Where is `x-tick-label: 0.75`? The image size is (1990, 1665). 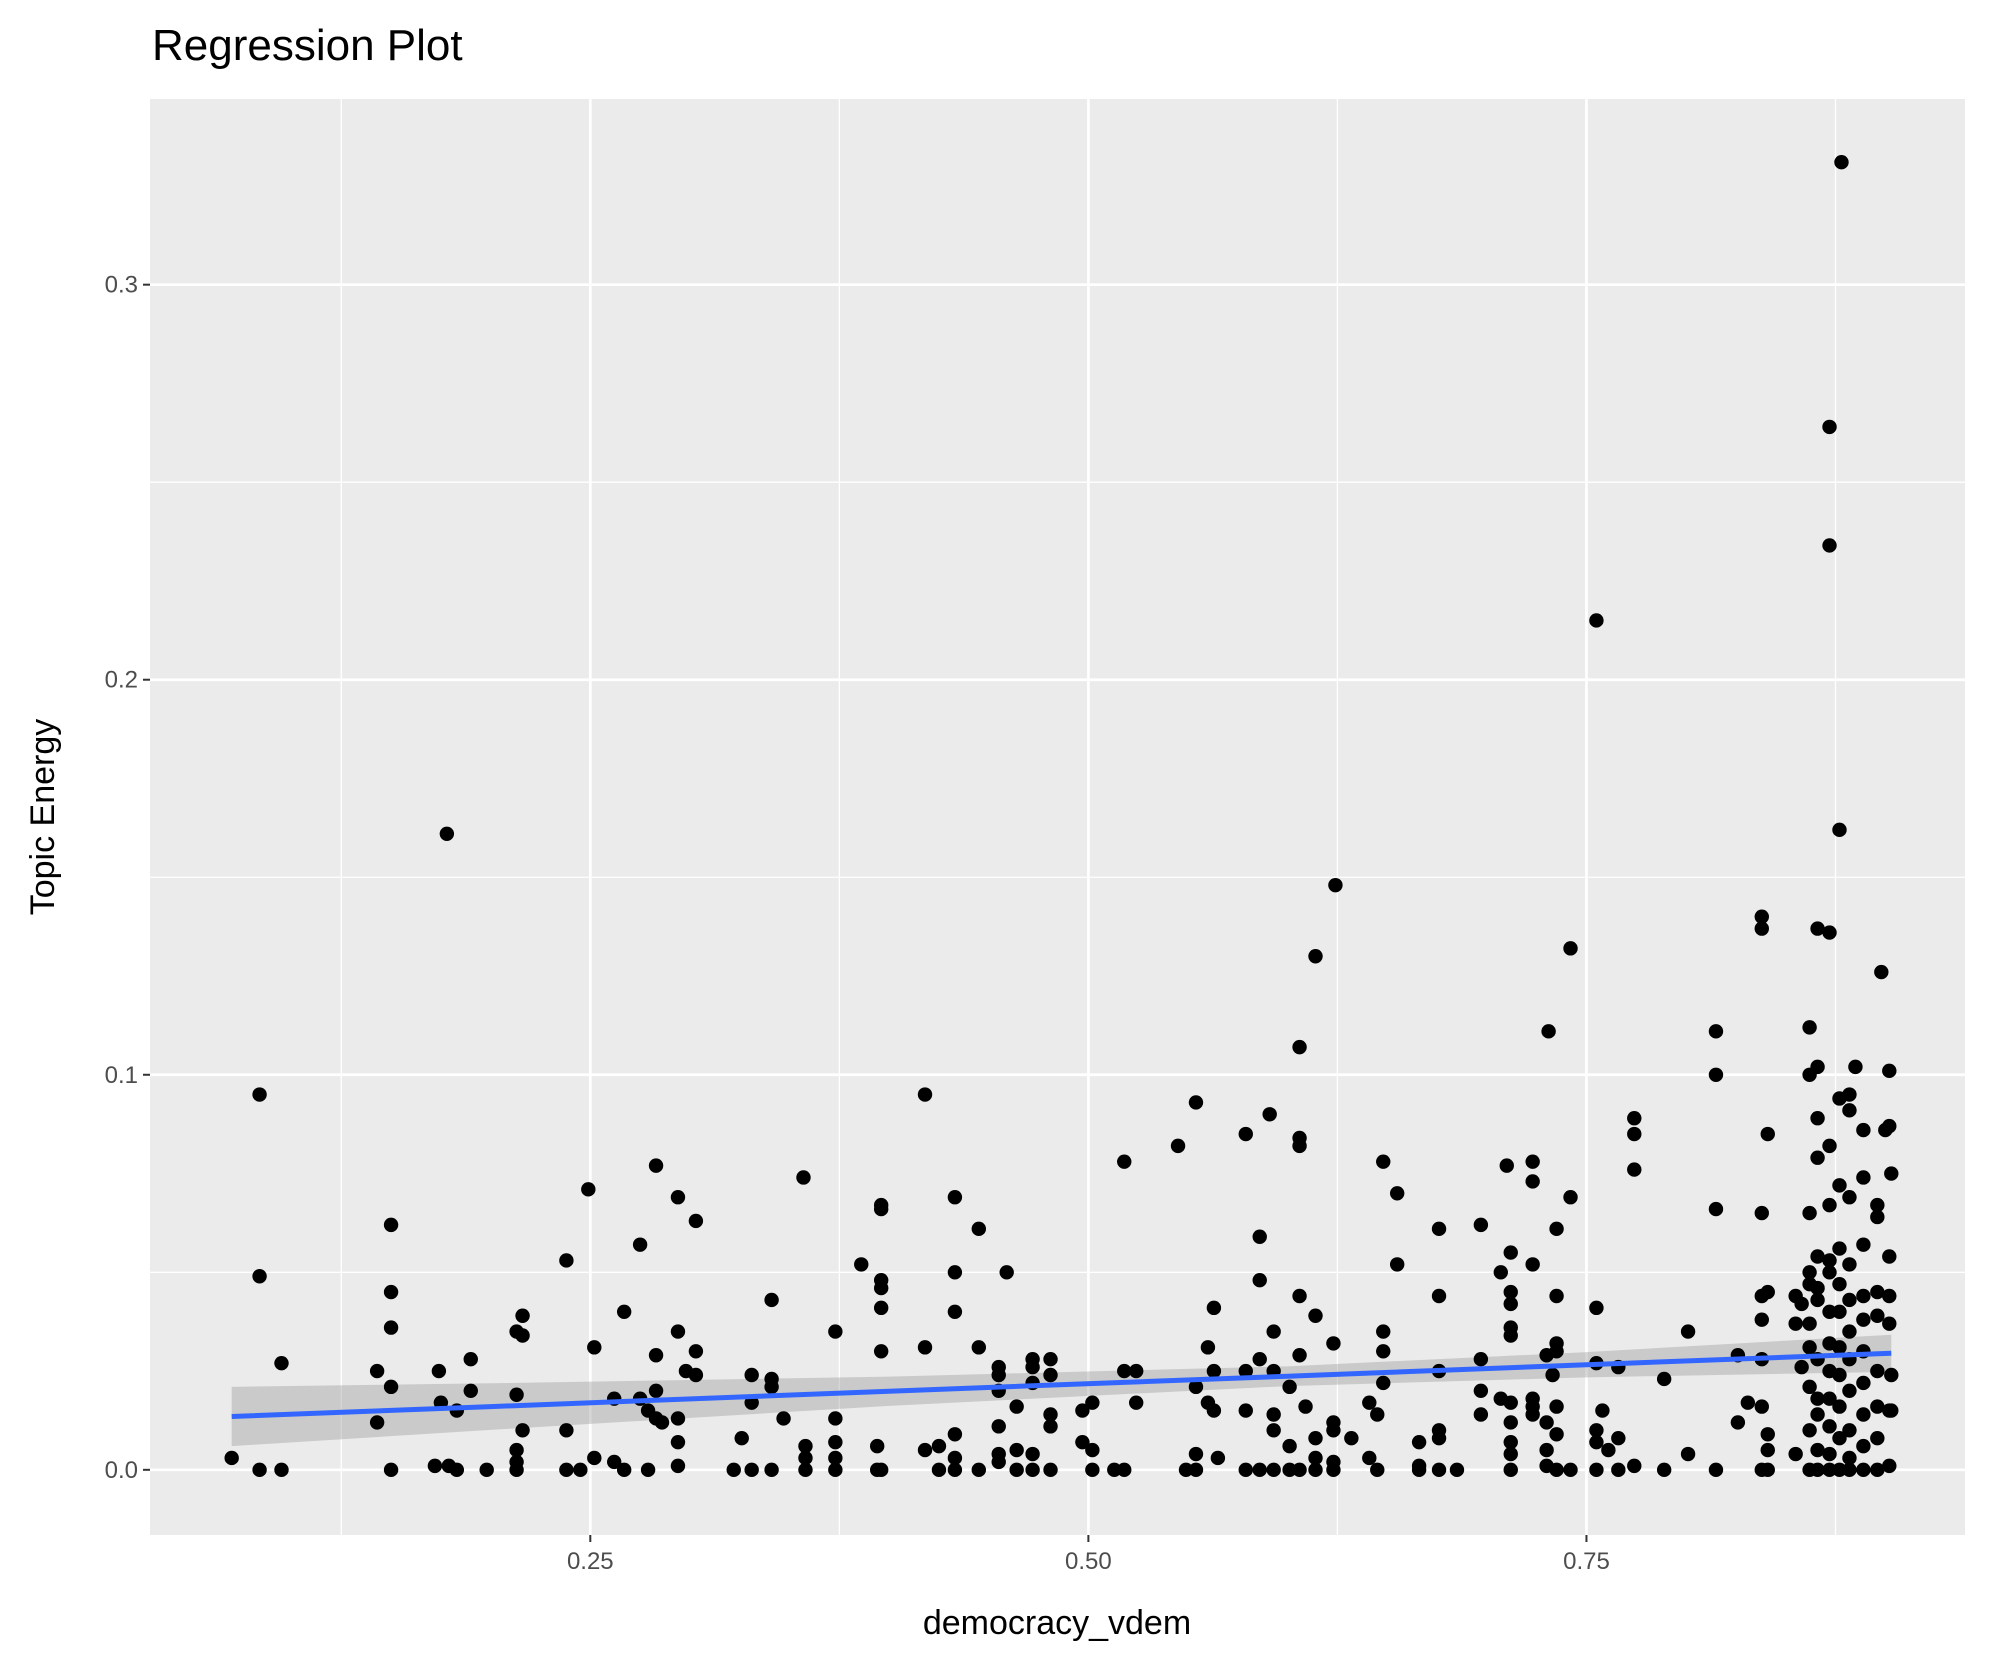 x-tick-label: 0.75 is located at coordinates (1586, 1561).